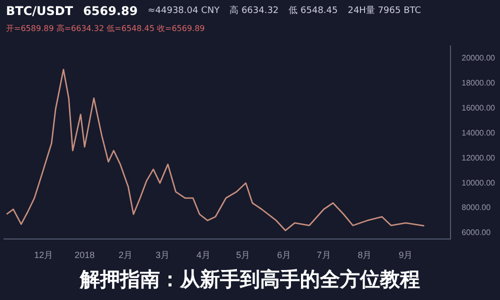 The width and height of the screenshot is (500, 300). What do you see at coordinates (365, 255) in the screenshot?
I see `x-tick-label: 8月` at bounding box center [365, 255].